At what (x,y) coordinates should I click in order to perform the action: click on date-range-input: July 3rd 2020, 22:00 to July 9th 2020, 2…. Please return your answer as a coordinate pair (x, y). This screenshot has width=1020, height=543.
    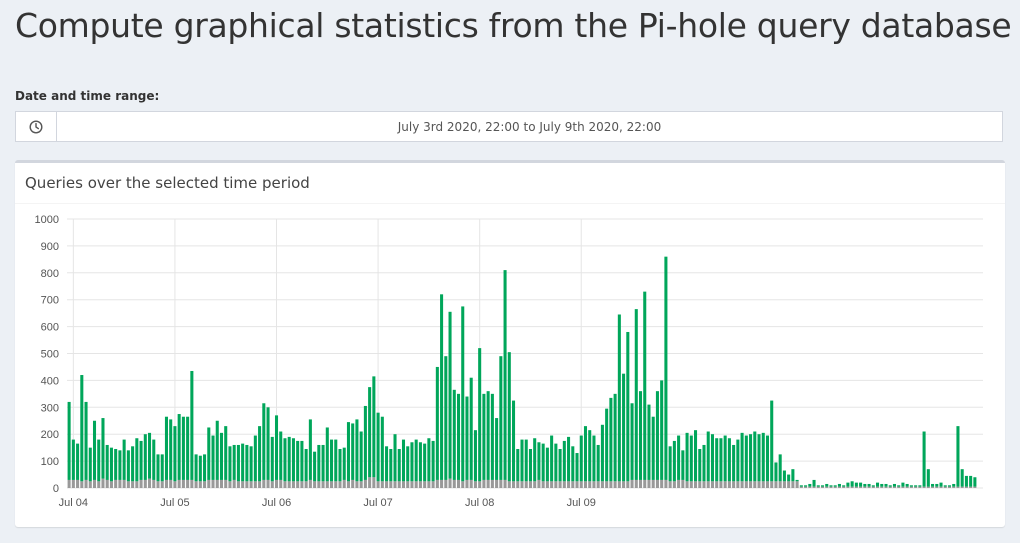
    Looking at the image, I should click on (529, 126).